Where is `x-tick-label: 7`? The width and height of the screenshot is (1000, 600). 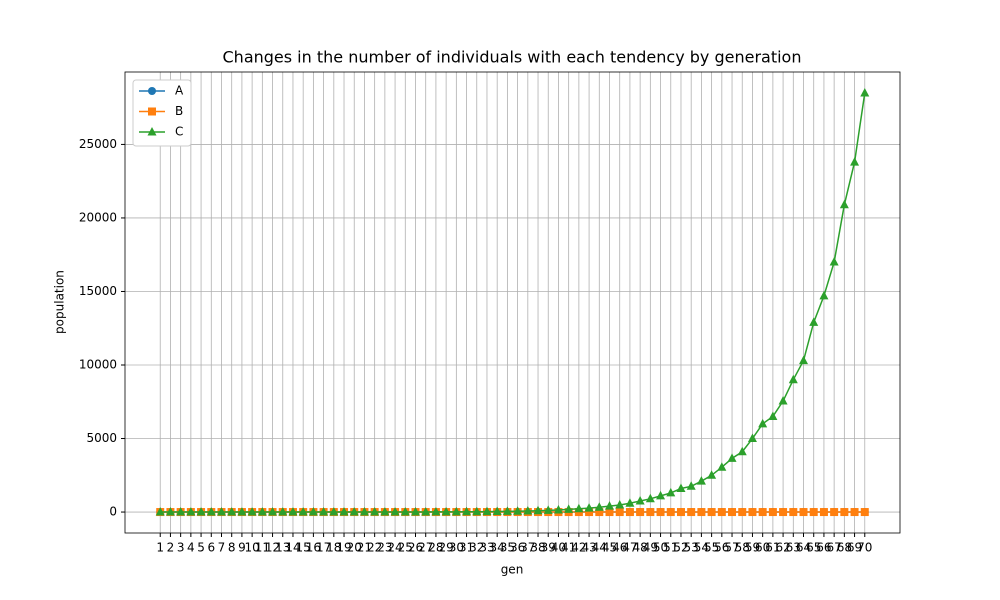 x-tick-label: 7 is located at coordinates (222, 548).